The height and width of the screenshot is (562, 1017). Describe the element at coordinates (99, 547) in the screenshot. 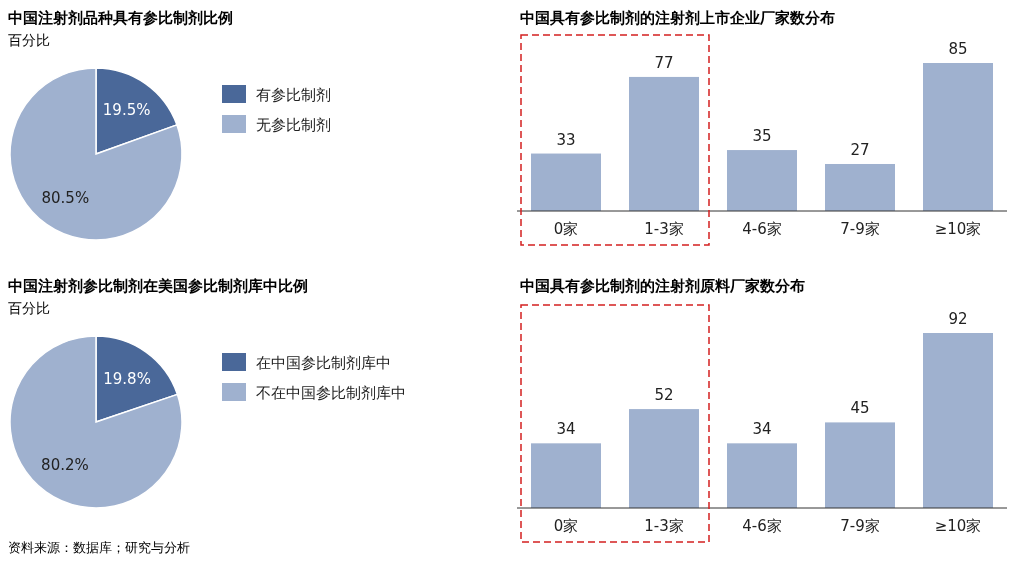

I see `text: 资料来源：数据库；研究与分析` at that location.